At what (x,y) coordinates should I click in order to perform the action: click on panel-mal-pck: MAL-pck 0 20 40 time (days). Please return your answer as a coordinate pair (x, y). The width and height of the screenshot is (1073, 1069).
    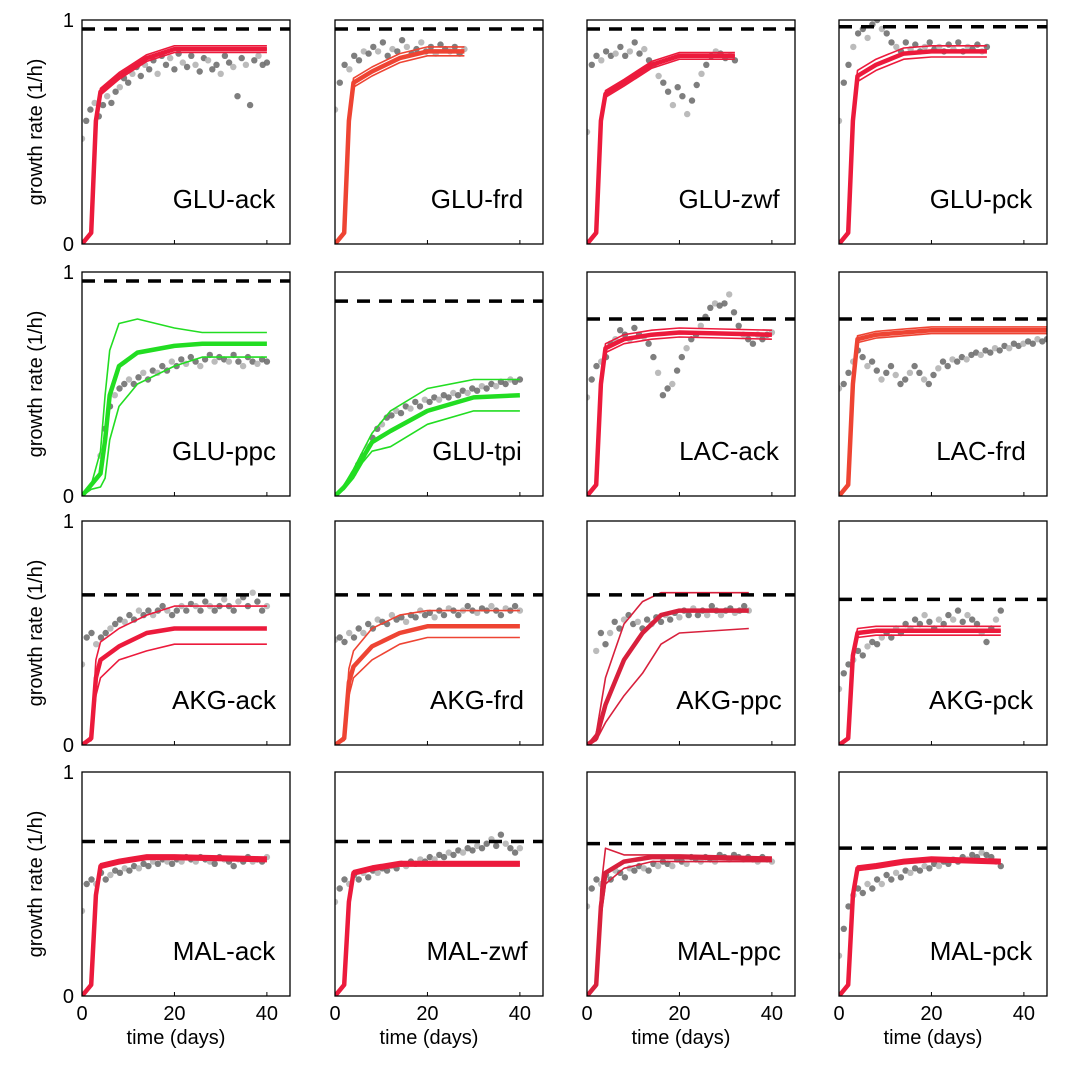
    Looking at the image, I should click on (940, 910).